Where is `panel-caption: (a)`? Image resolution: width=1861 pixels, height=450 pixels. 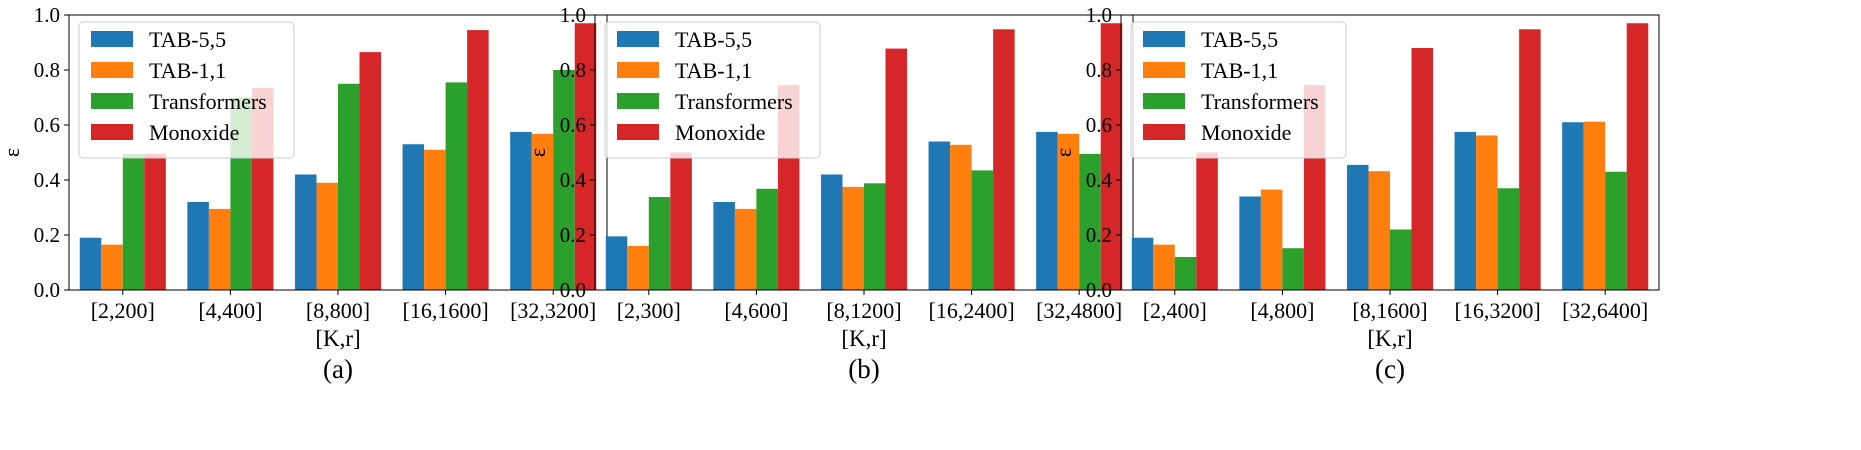
panel-caption: (a) is located at coordinates (338, 369).